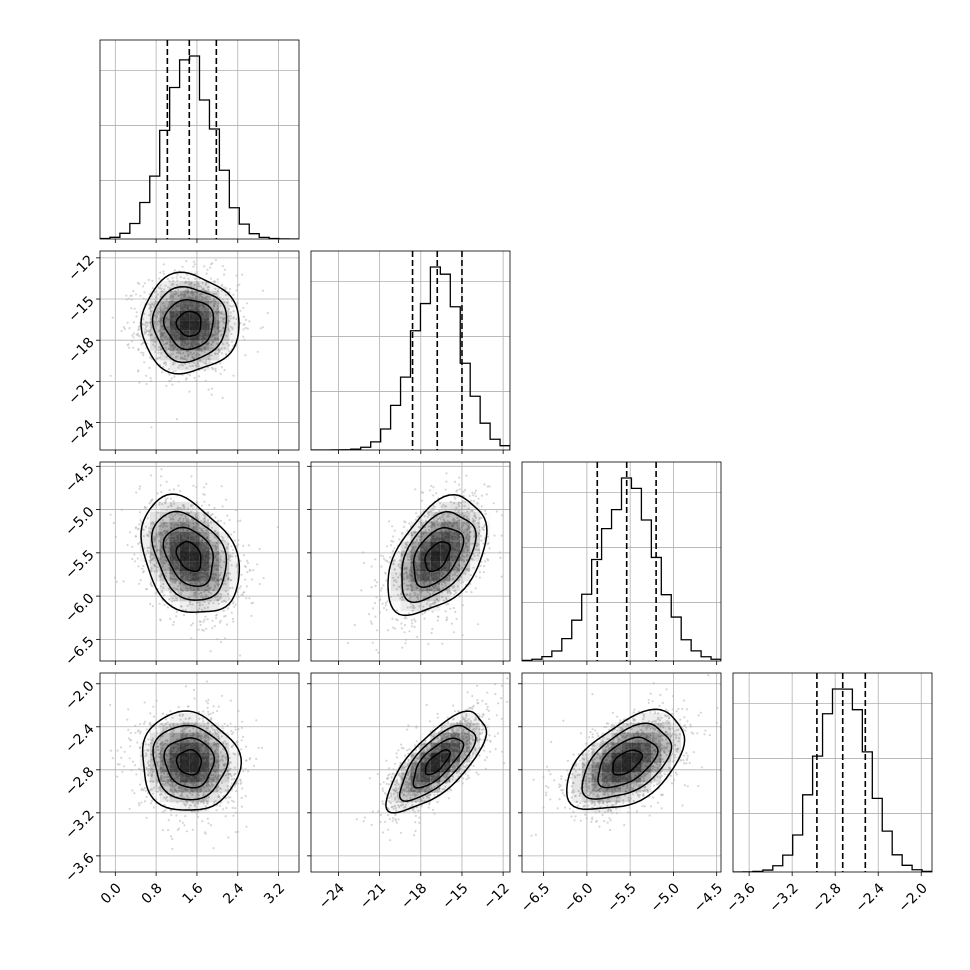 This screenshot has height=970, width=970. Describe the element at coordinates (79, 867) in the screenshot. I see `y-tick-label: −3.6` at that location.